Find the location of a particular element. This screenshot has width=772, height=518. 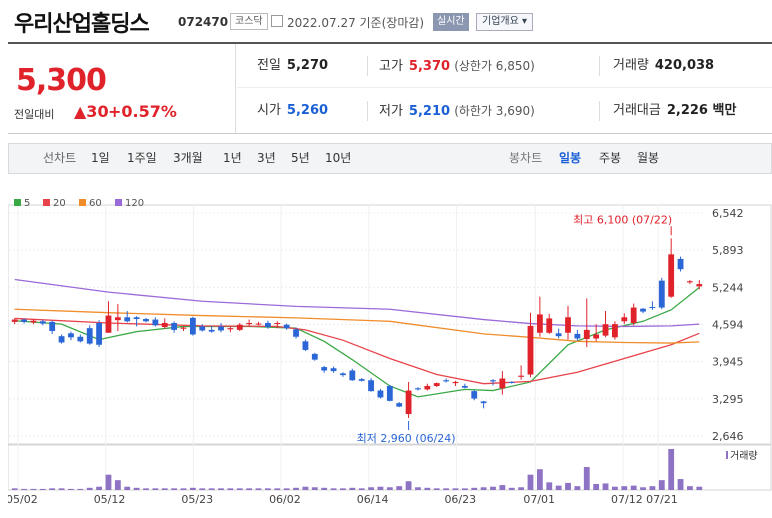

period-1w: 1주일 is located at coordinates (142, 158).